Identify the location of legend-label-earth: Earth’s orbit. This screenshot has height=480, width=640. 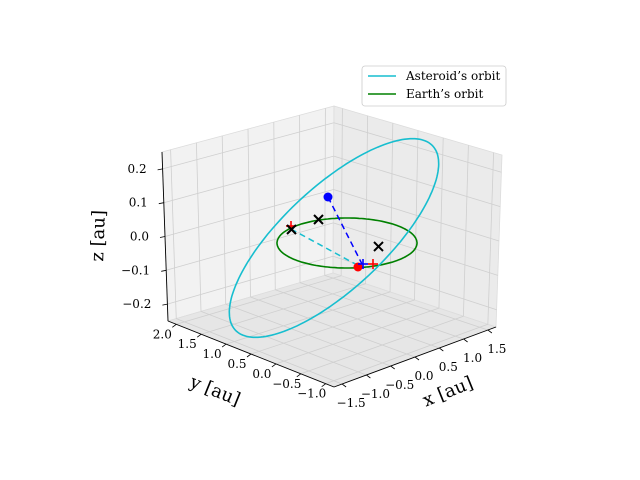
(444, 94).